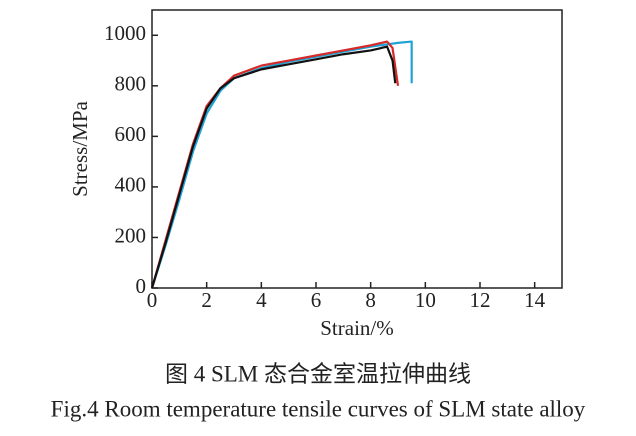  Describe the element at coordinates (425, 300) in the screenshot. I see `x-tick-label: 10` at that location.